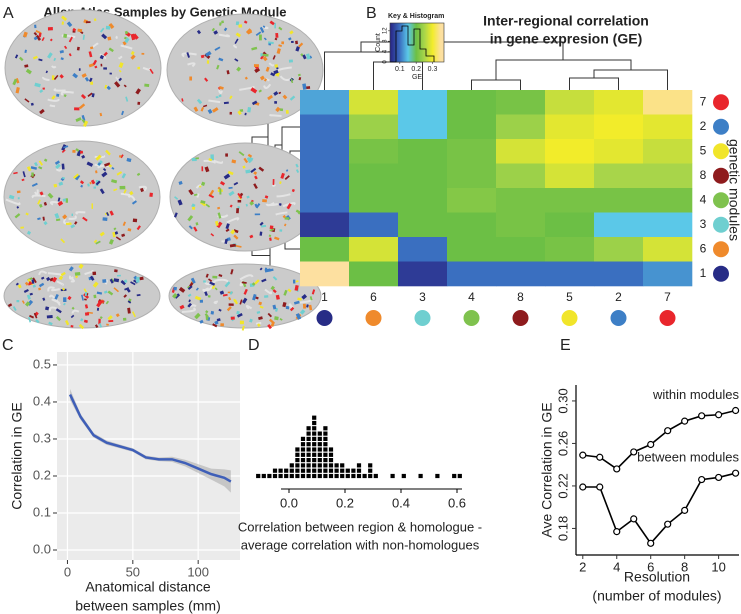 This screenshot has width=741, height=614. Describe the element at coordinates (198, 571) in the screenshot. I see `x-tick-label: 100` at that location.